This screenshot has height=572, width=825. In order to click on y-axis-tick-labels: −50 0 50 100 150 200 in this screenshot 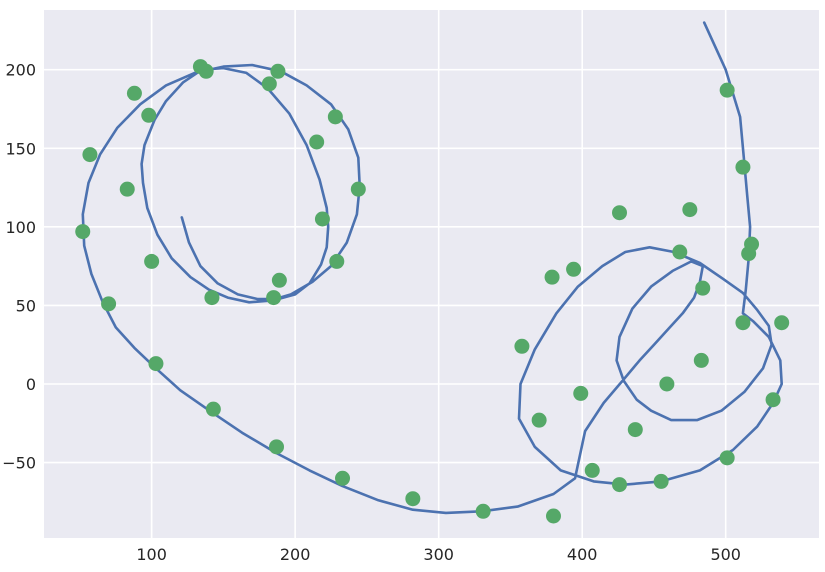, I will do `click(19, 267)`.